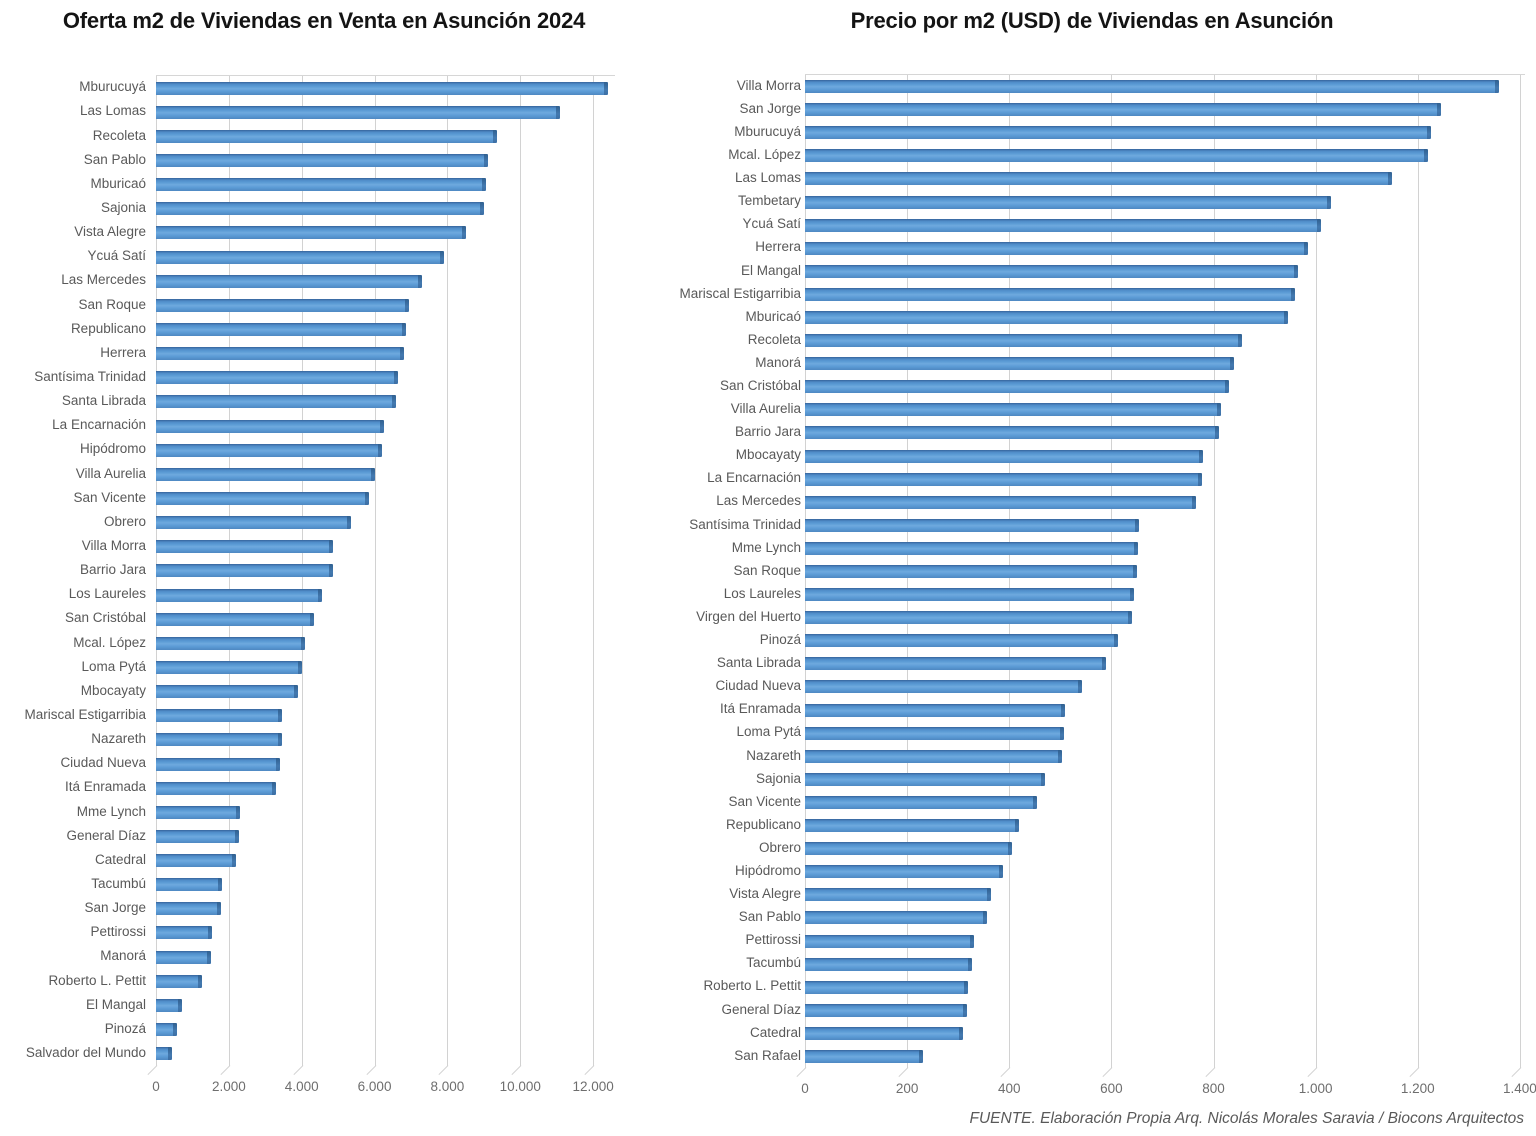  Describe the element at coordinates (301, 1086) in the screenshot. I see `x-tick-label: 4.000` at that location.